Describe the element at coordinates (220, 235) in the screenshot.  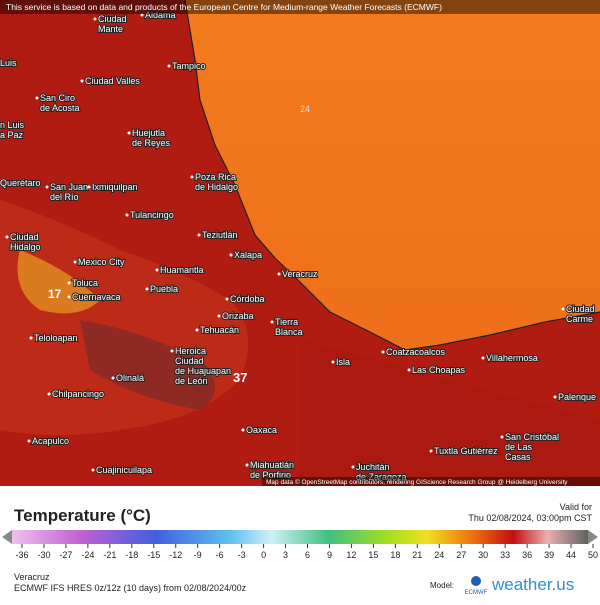
I see `city-label: Teziutlán` at that location.